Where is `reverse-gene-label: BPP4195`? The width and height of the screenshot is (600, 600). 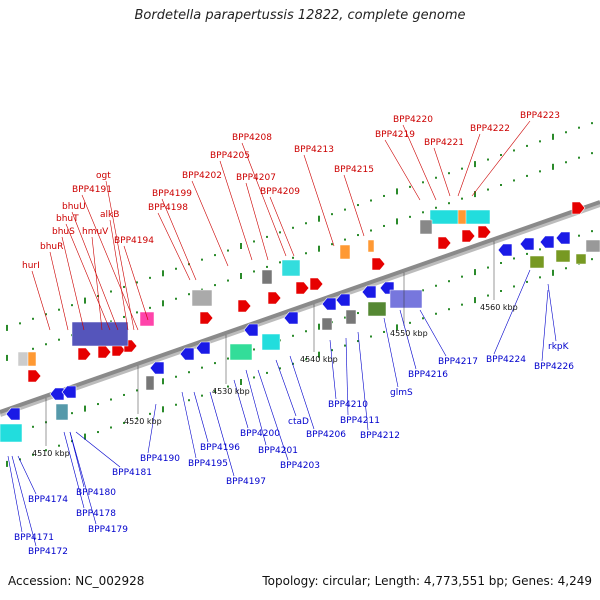
reverse-gene-label: BPP4195 is located at coordinates (208, 464).